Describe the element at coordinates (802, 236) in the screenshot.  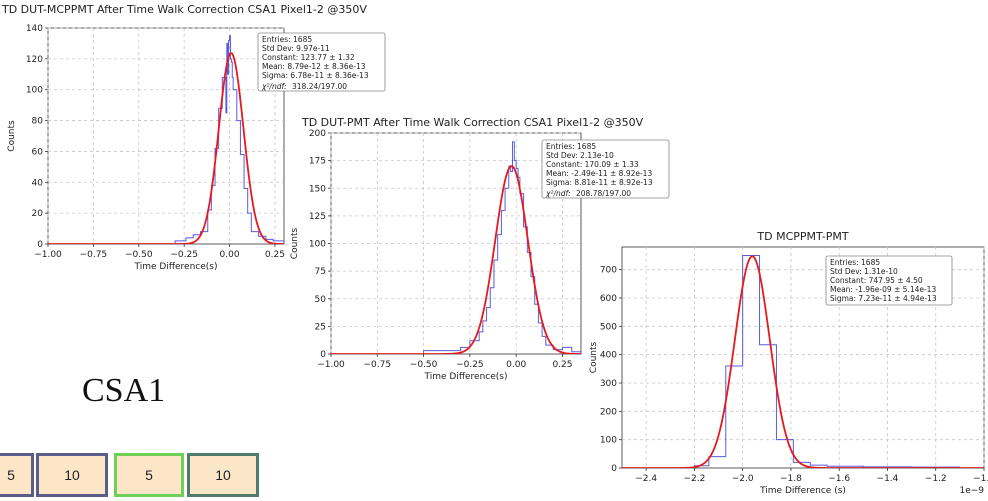
I see `chart-title: TD MCPPMT-PMT` at that location.